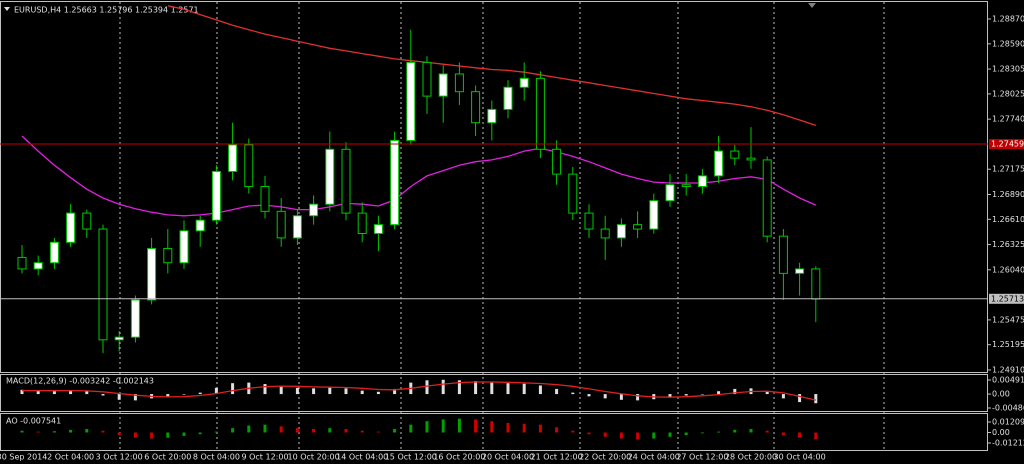 The height and width of the screenshot is (464, 1024). Describe the element at coordinates (508, 457) in the screenshot. I see `x-tick-label: 20 Oct 04:00` at that location.